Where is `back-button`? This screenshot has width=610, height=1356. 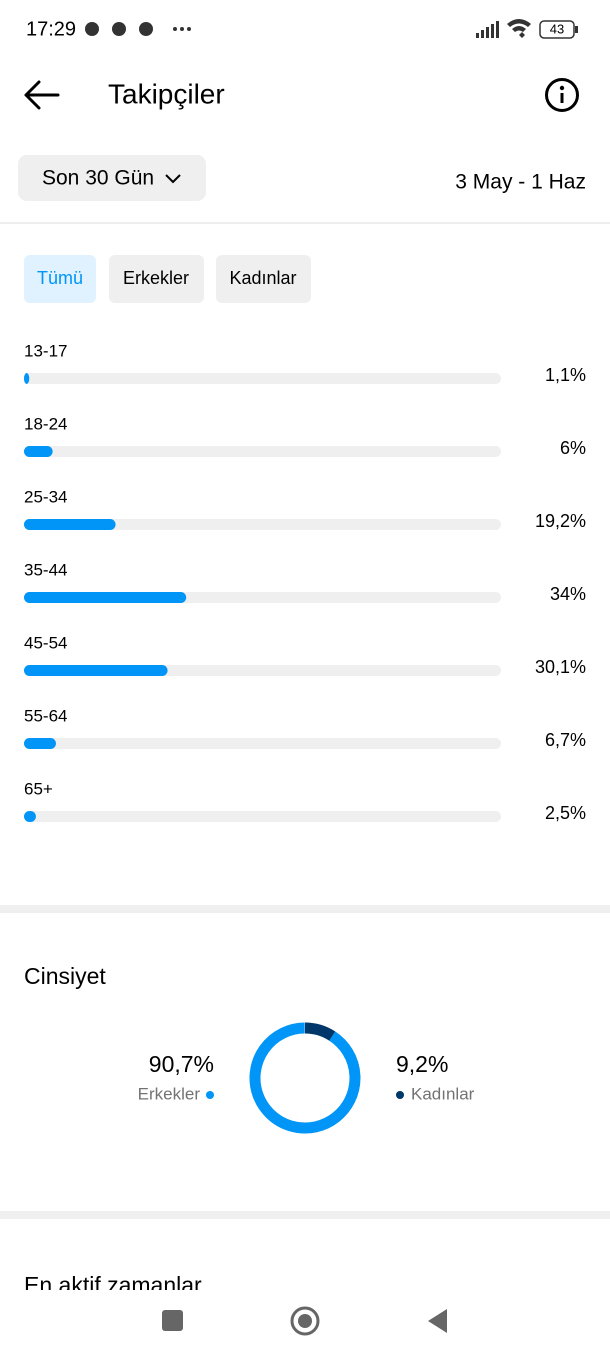
back-button is located at coordinates (42, 95).